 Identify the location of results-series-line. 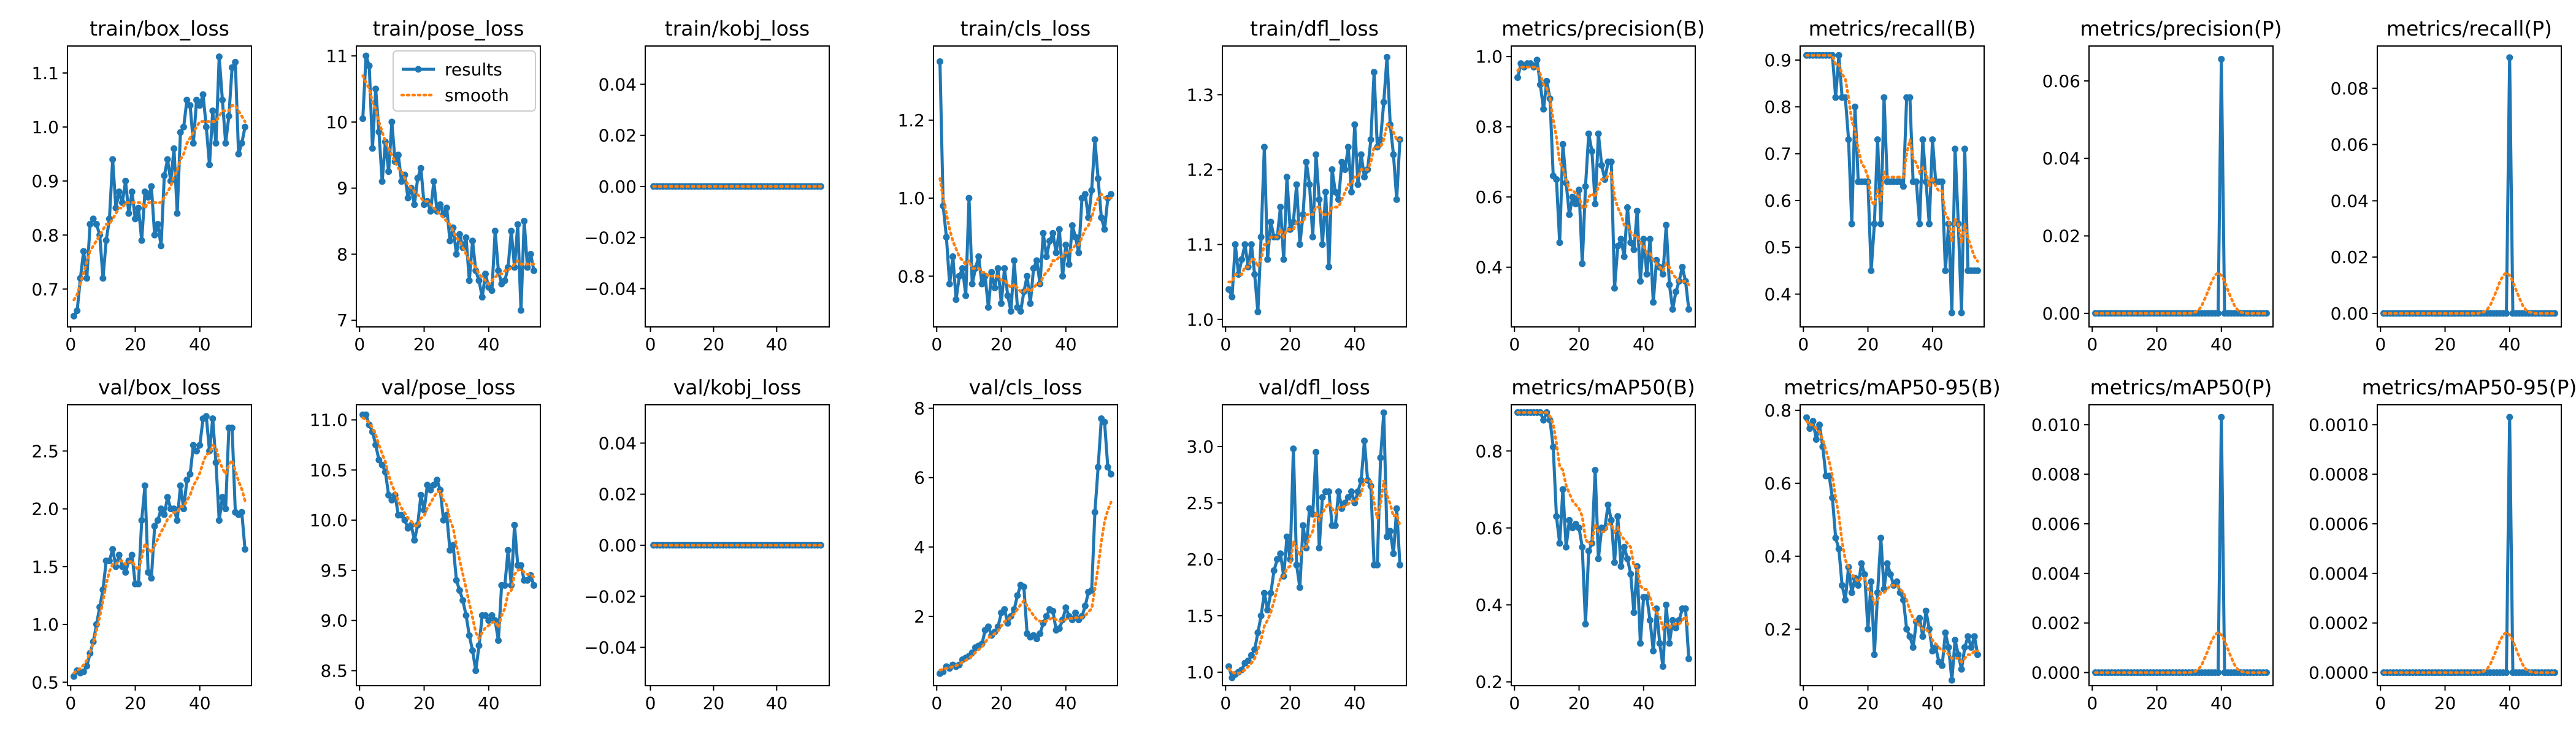
(2469, 185).